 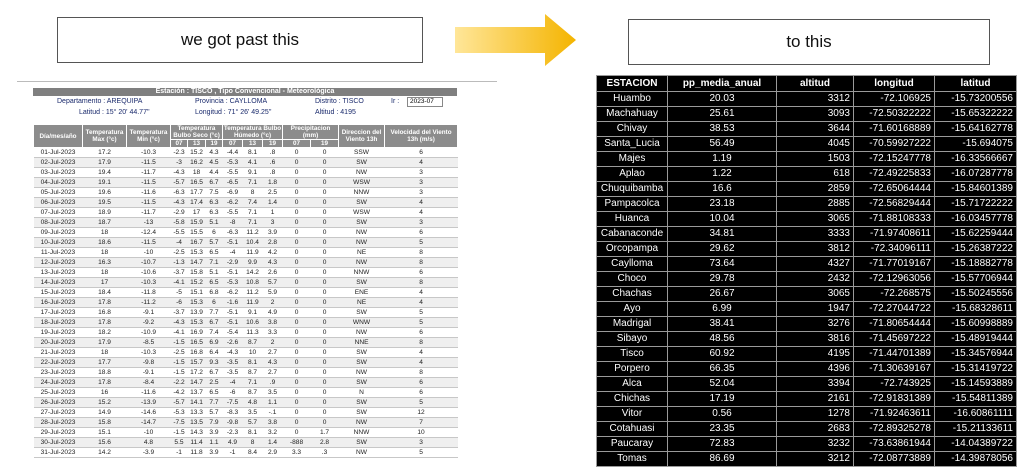 I want to click on cell: -16.60861111, so click(x=975, y=414).